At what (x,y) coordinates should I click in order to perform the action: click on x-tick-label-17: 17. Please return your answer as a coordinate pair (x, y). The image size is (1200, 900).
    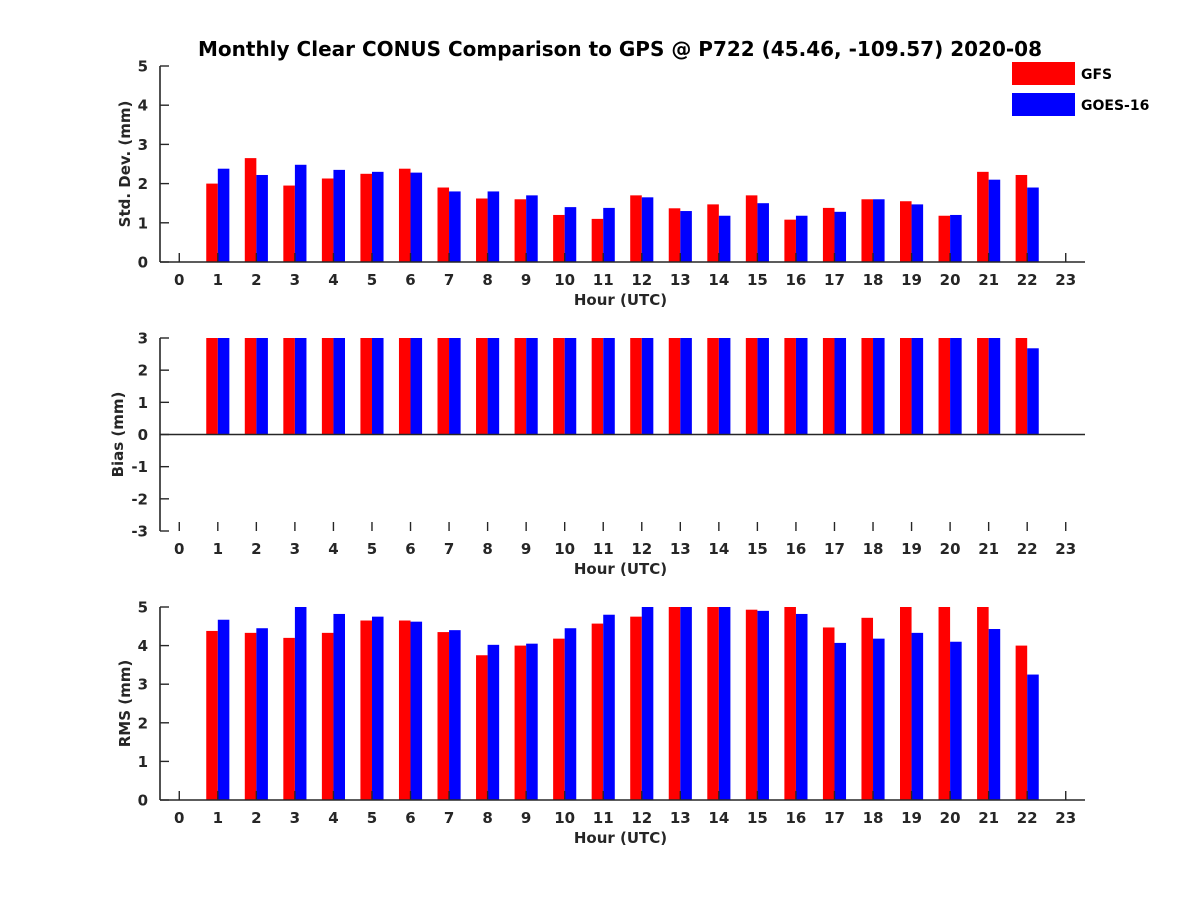
    Looking at the image, I should click on (834, 818).